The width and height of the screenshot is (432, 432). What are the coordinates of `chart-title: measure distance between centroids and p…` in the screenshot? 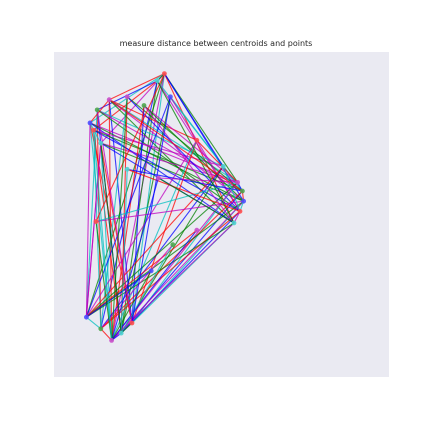 It's located at (216, 43).